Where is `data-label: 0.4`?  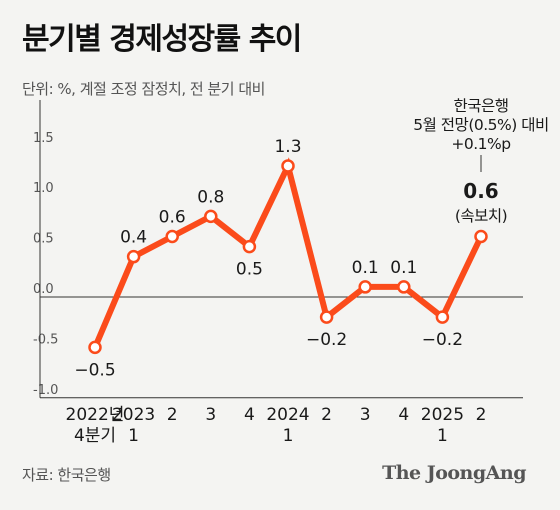 data-label: 0.4 is located at coordinates (133, 238).